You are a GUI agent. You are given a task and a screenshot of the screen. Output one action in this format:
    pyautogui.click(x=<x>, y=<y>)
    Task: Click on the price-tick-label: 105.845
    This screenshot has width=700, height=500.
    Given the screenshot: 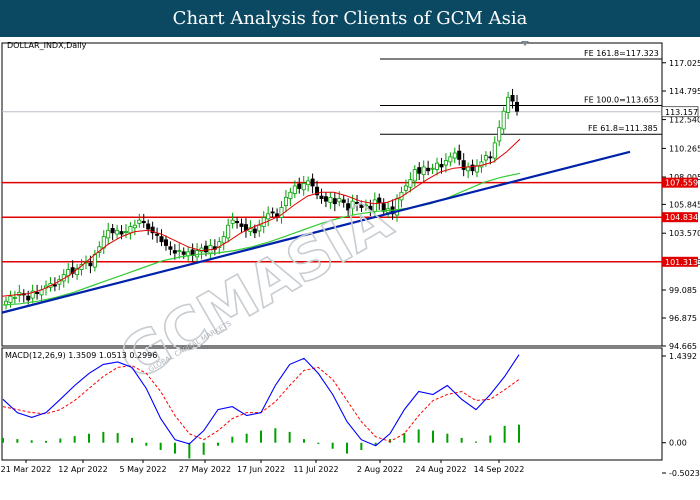 What is the action you would take?
    pyautogui.click(x=684, y=204)
    